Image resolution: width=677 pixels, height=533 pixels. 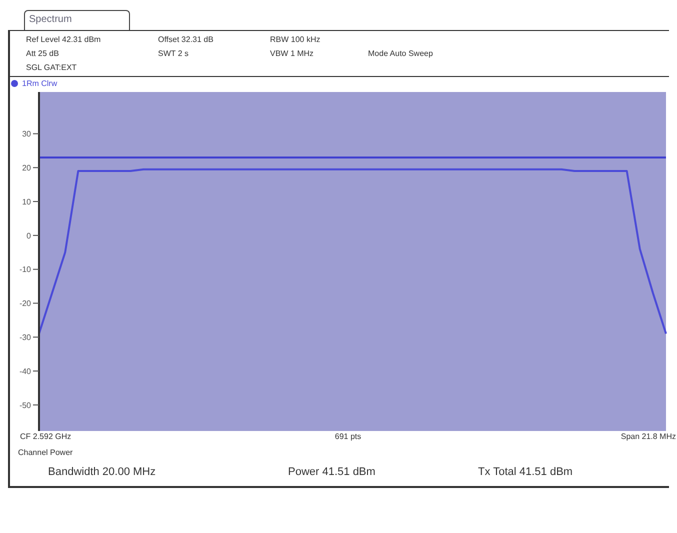 I want to click on text: Span 21.8 MHz, so click(x=648, y=436).